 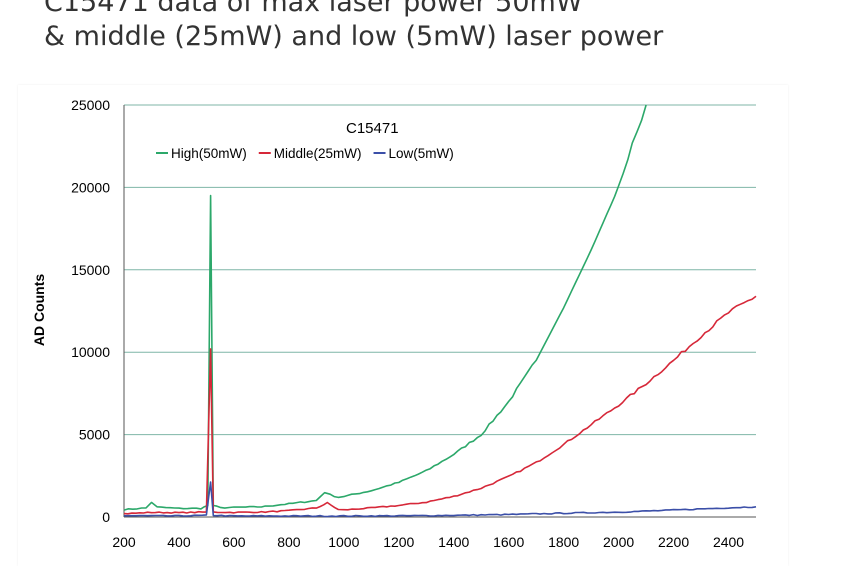 What do you see at coordinates (179, 542) in the screenshot?
I see `x-tick-label: 400` at bounding box center [179, 542].